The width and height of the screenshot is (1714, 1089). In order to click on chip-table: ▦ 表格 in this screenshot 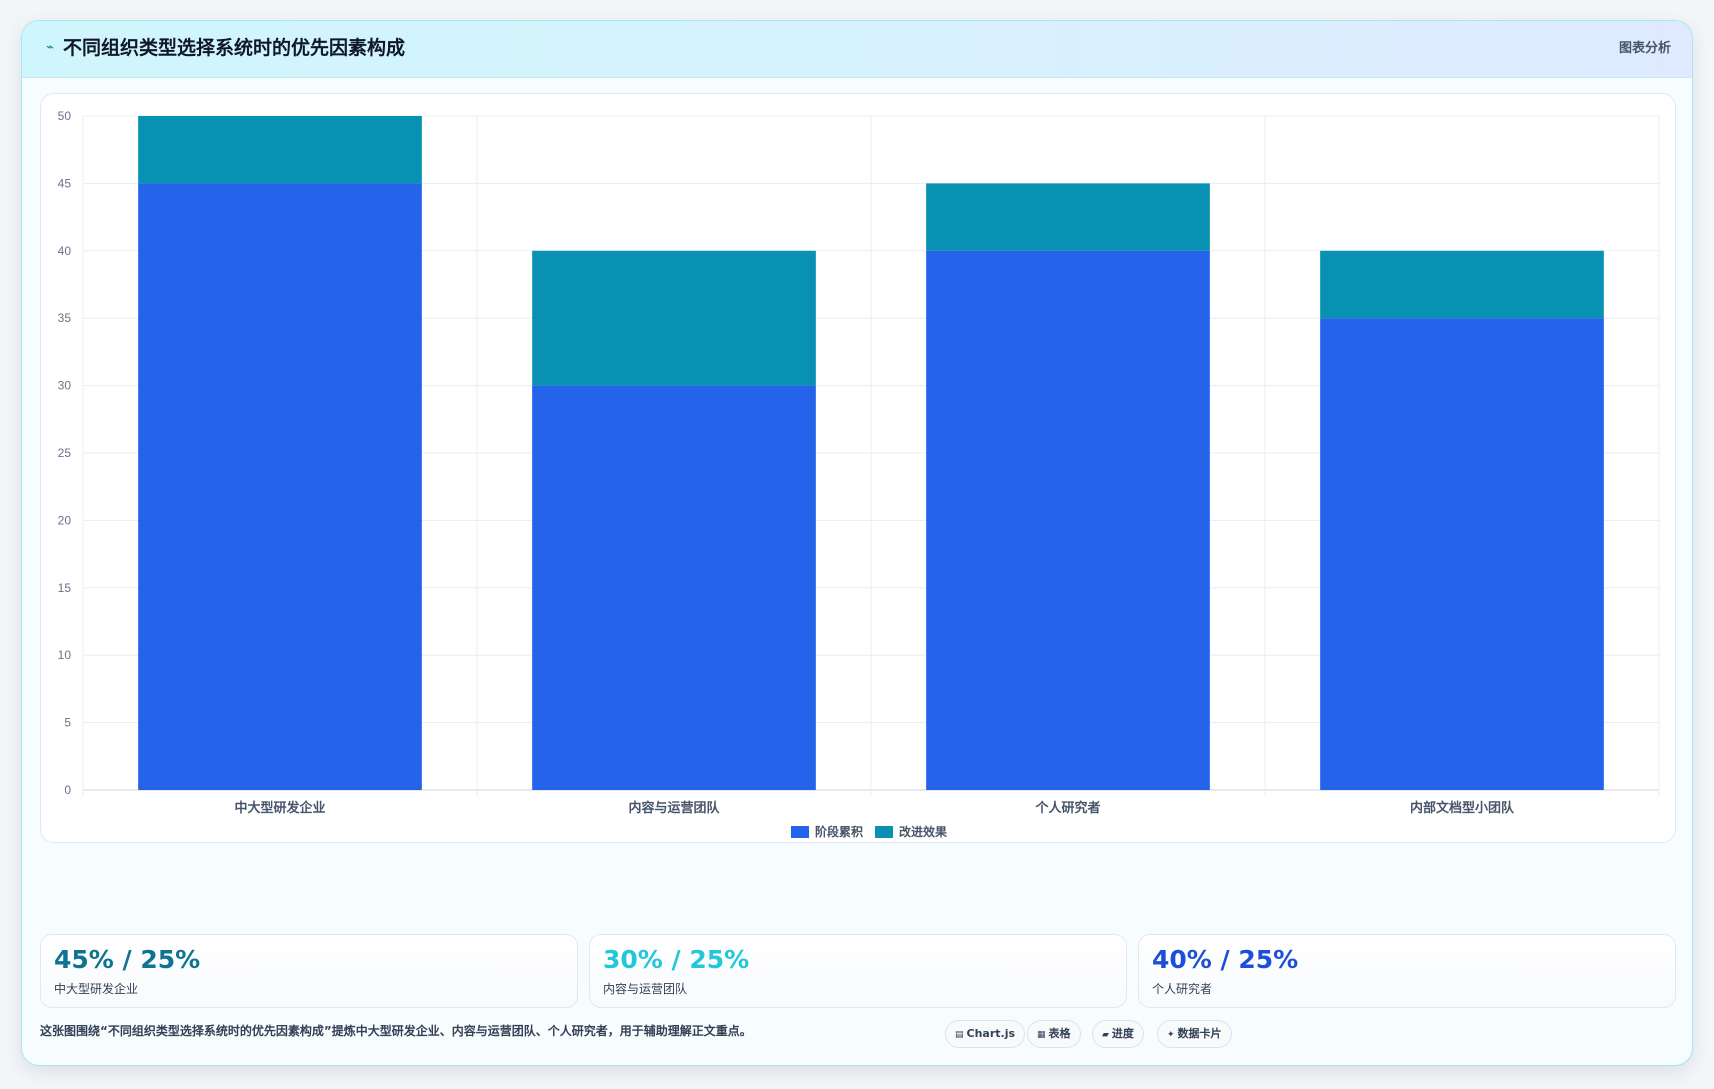, I will do `click(1054, 1034)`.